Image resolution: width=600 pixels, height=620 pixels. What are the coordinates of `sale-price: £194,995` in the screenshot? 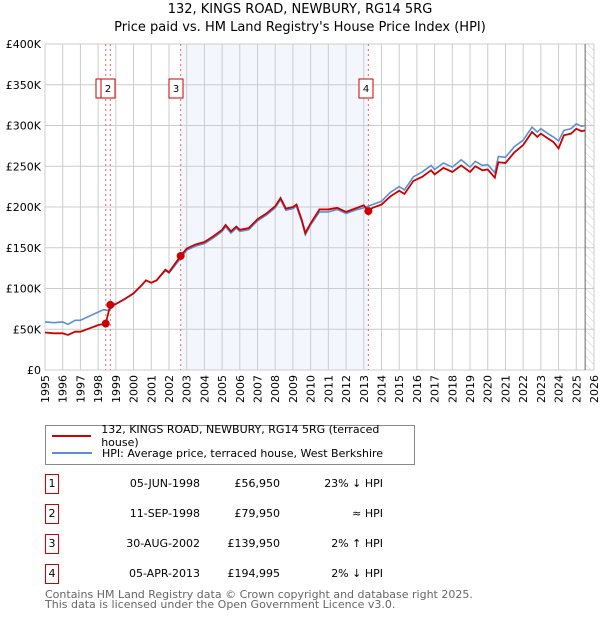 It's located at (254, 573).